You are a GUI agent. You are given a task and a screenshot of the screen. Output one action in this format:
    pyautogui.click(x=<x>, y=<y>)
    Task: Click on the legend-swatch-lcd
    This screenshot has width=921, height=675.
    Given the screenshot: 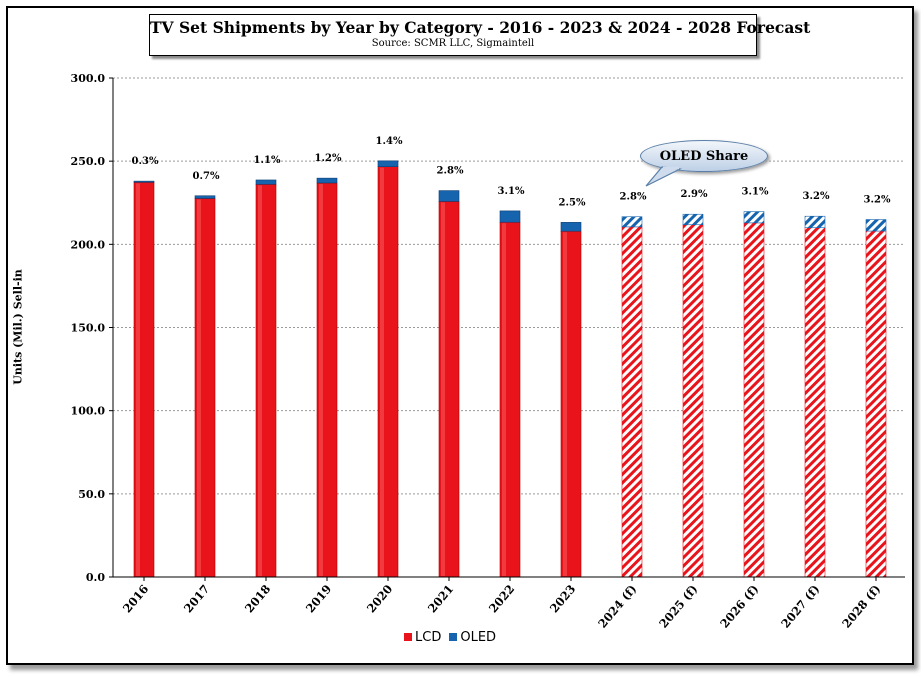 What is the action you would take?
    pyautogui.click(x=408, y=637)
    